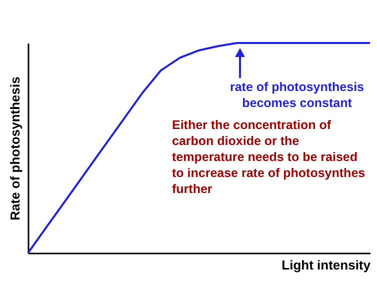 This screenshot has width=377, height=289. What do you see at coordinates (297, 95) in the screenshot?
I see `annotation: rate of photosynthesis becomes constant` at bounding box center [297, 95].